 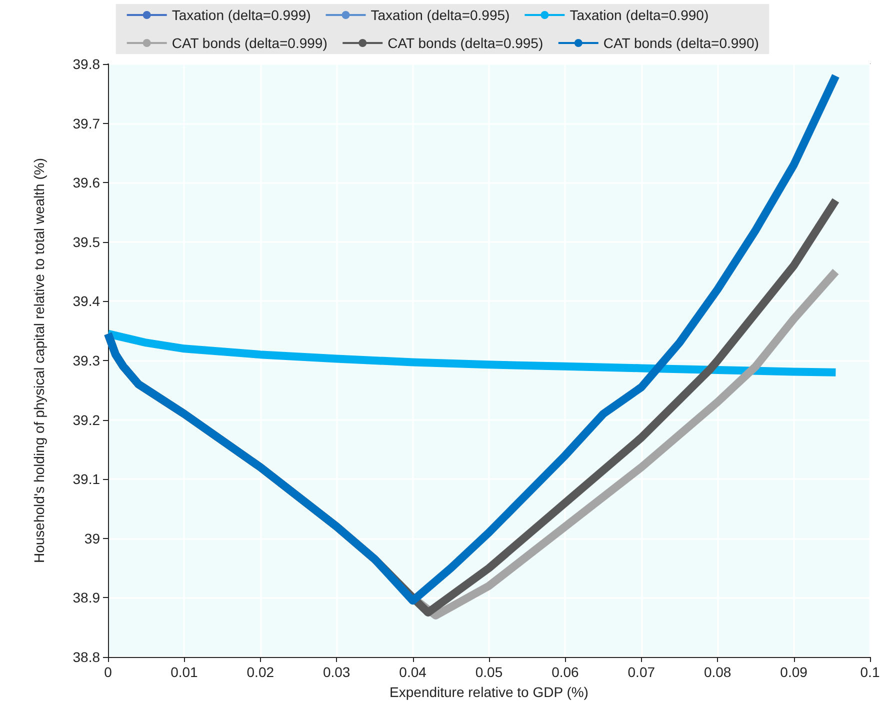 I want to click on y-axis-title: Household's holding of physical capital relative to total wealth (%), so click(x=39, y=361).